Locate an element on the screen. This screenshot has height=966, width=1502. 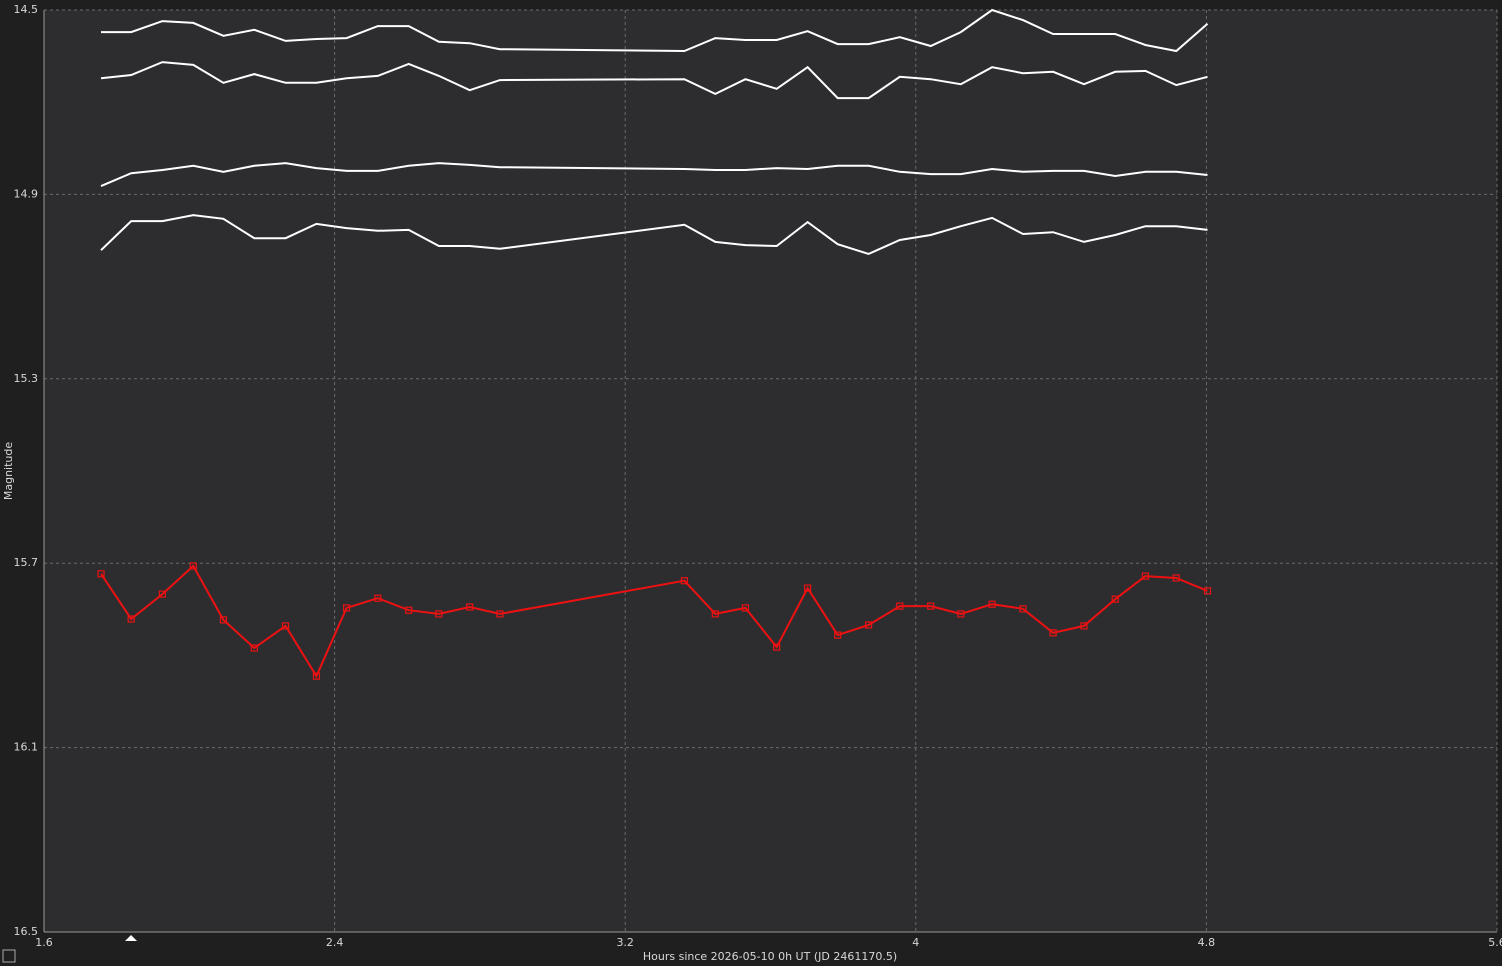
x-tick-label: 1.6 is located at coordinates (44, 942).